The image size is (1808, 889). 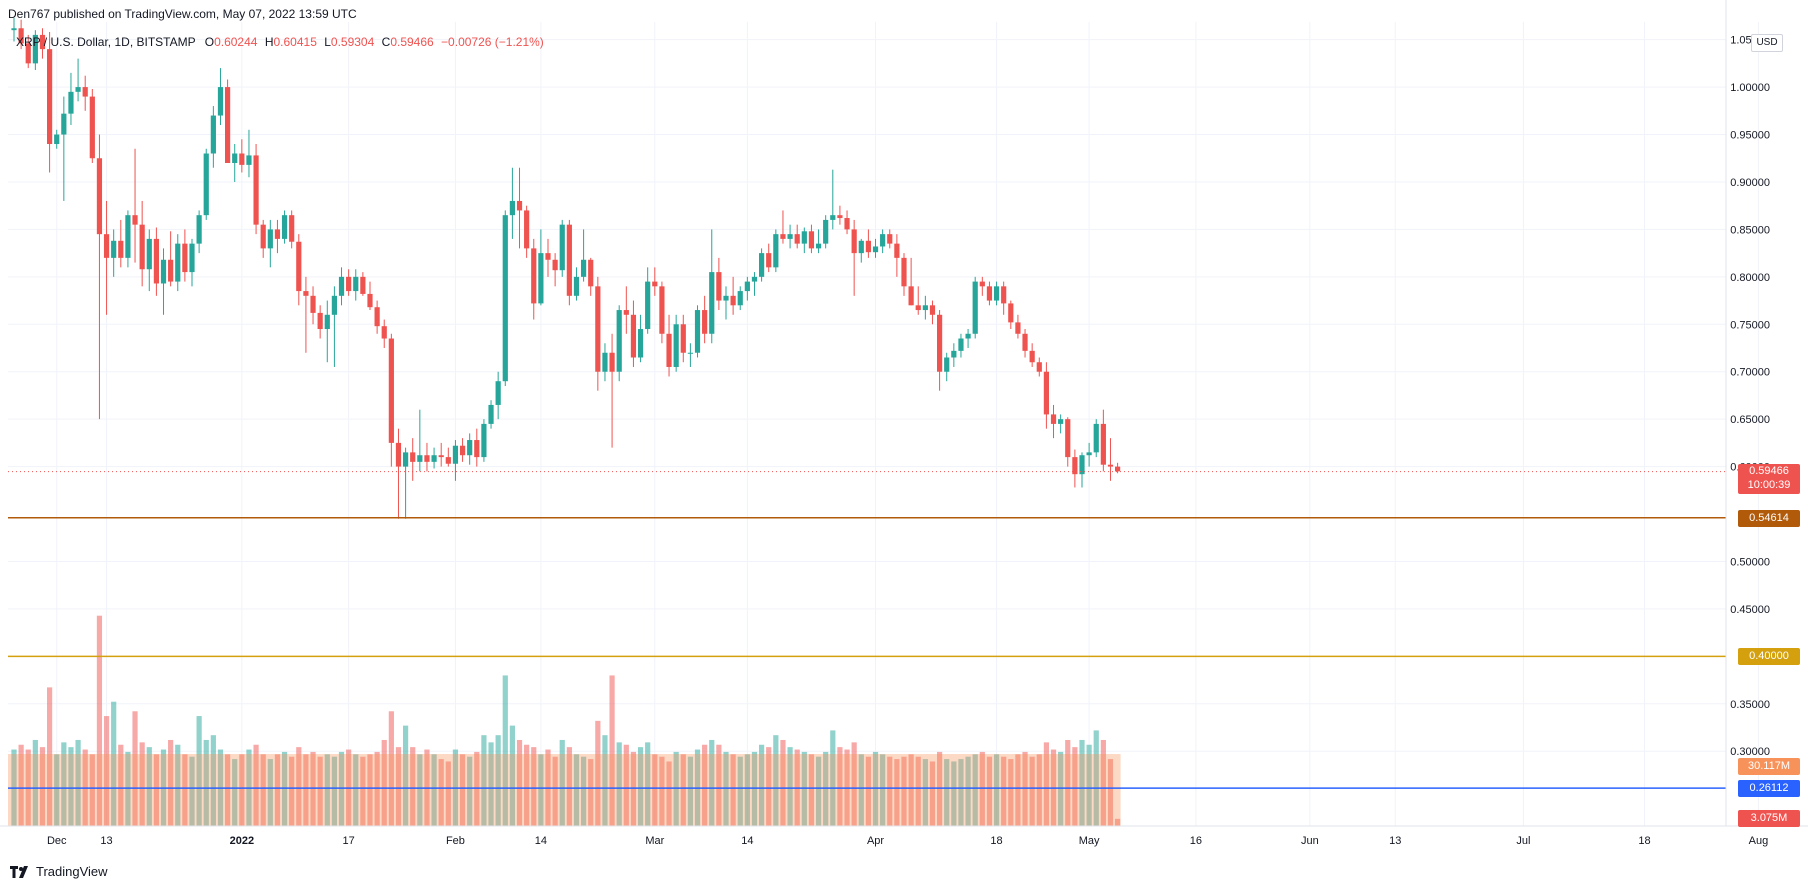 I want to click on y-tick-label: 0.70000, so click(x=1750, y=373).